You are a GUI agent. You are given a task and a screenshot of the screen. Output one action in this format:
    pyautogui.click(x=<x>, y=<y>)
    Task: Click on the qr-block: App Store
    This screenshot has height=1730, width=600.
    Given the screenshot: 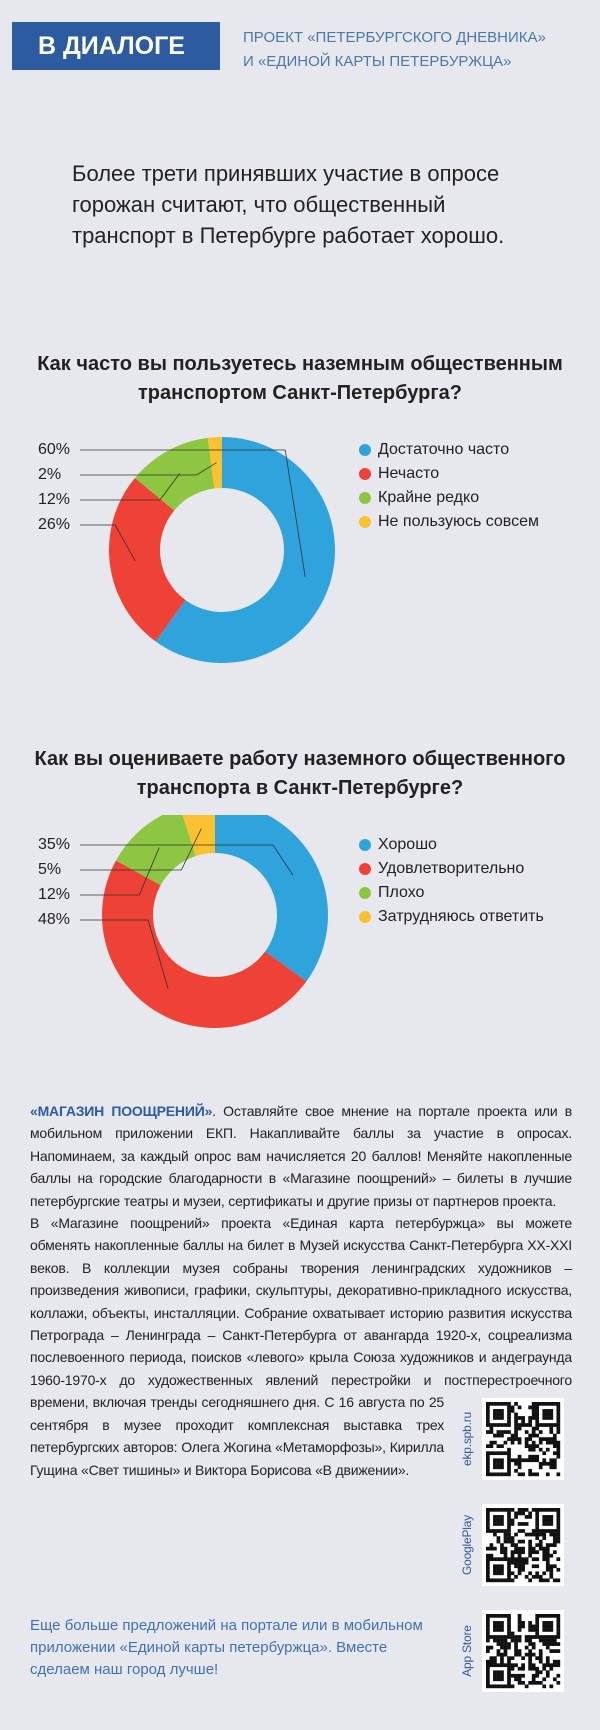 What is the action you would take?
    pyautogui.click(x=513, y=1657)
    